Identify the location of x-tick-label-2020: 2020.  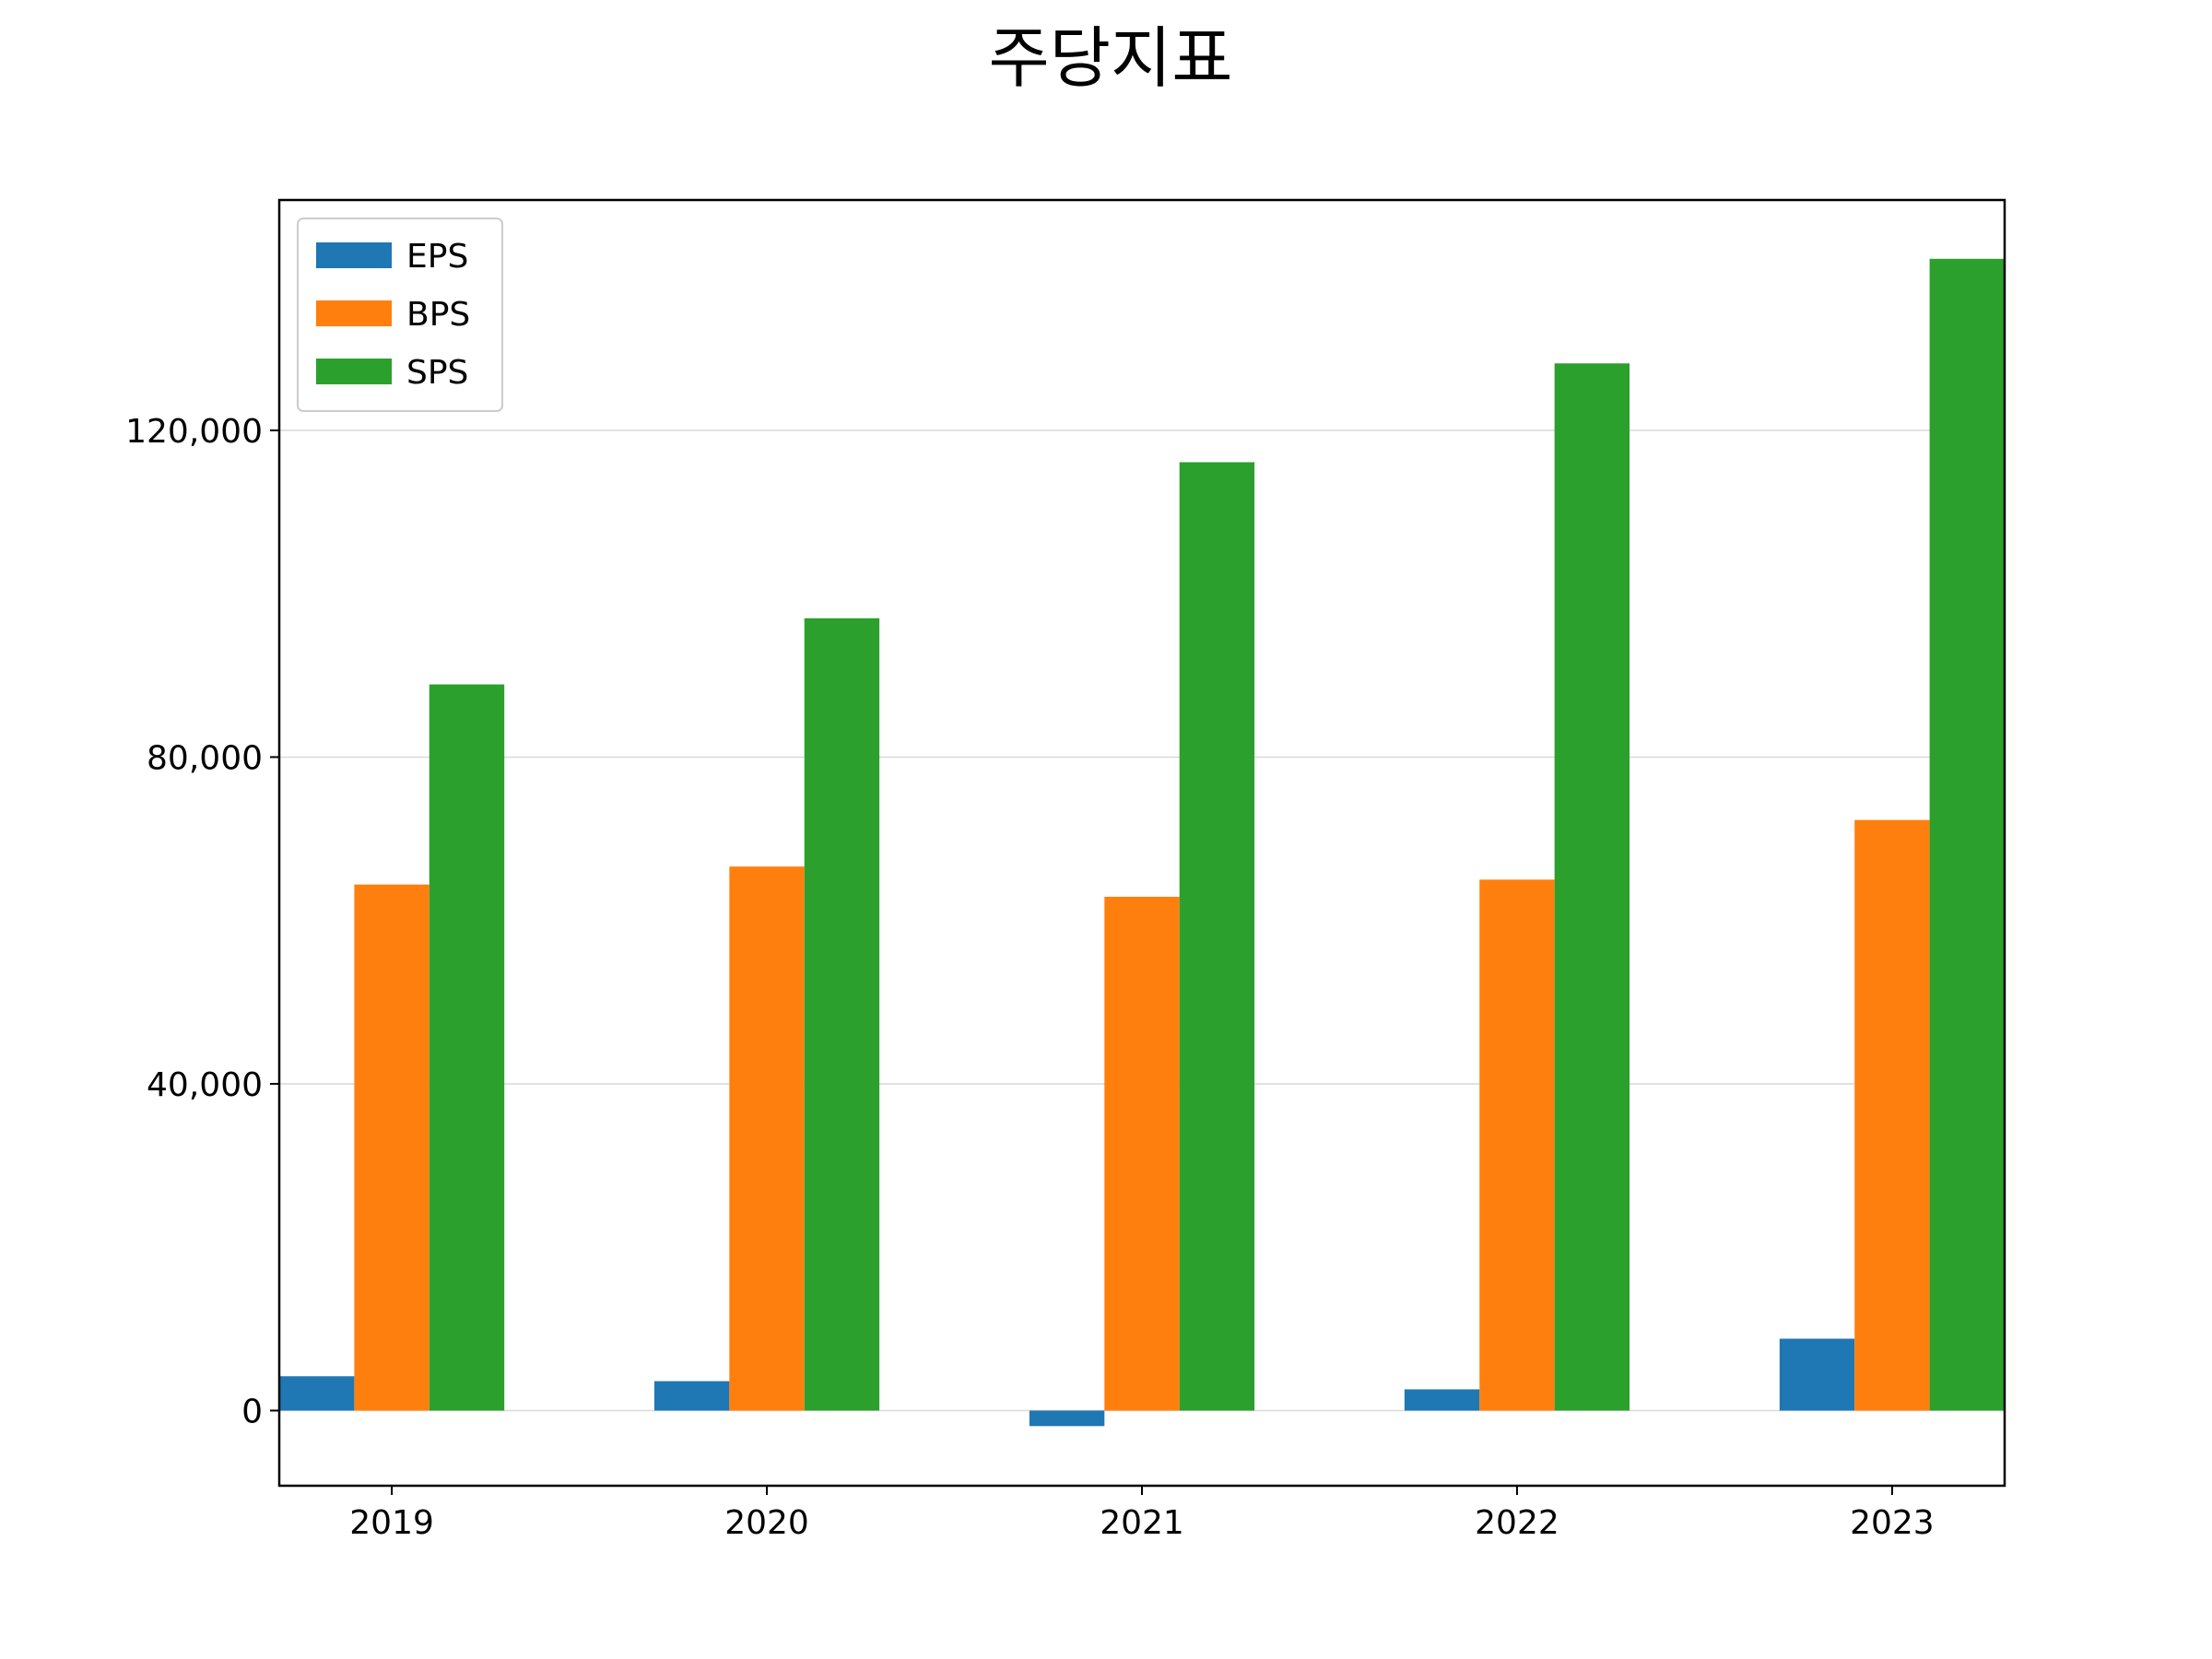
(766, 1523).